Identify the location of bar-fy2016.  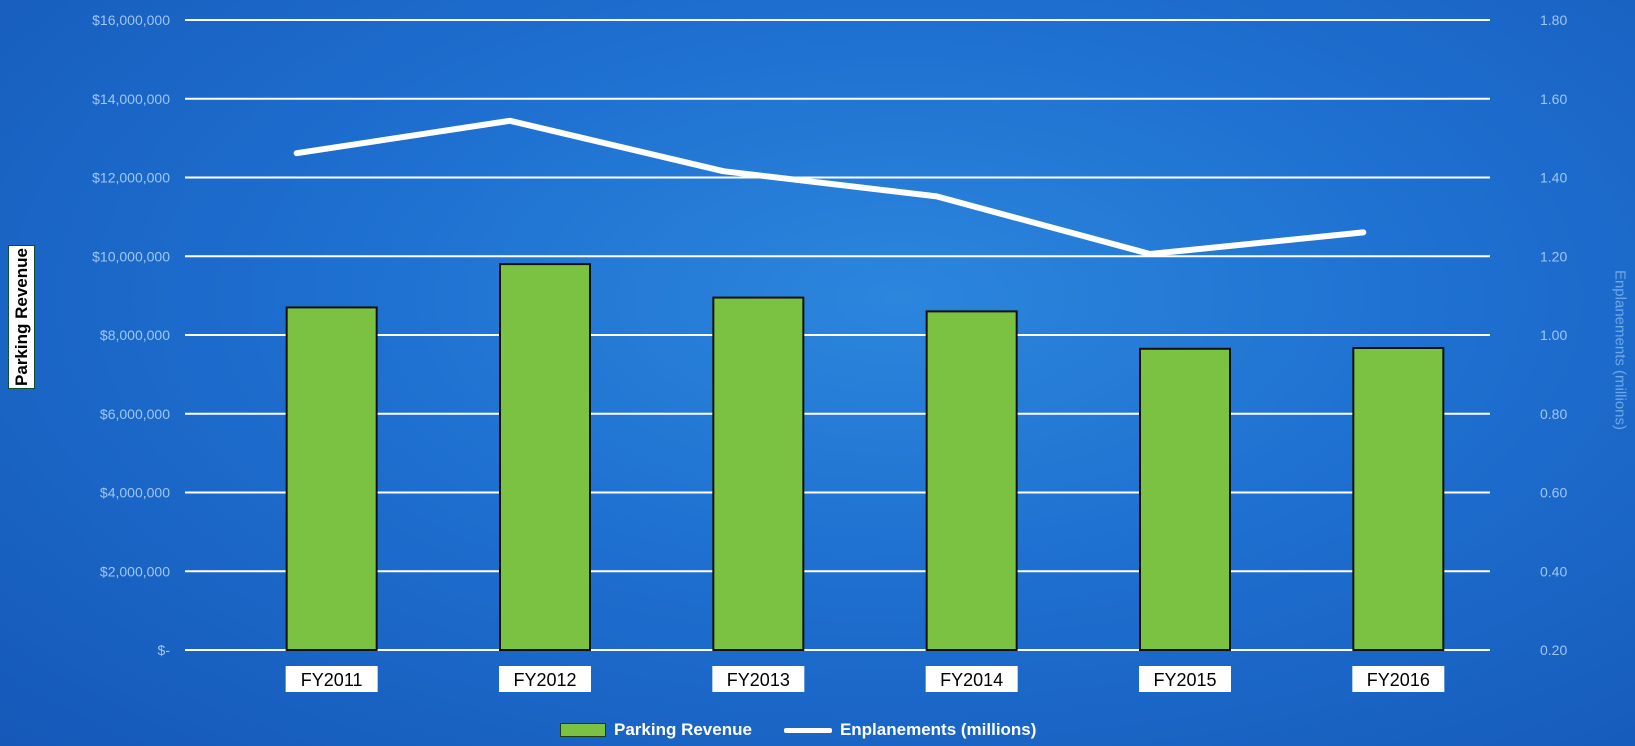
(1398, 498).